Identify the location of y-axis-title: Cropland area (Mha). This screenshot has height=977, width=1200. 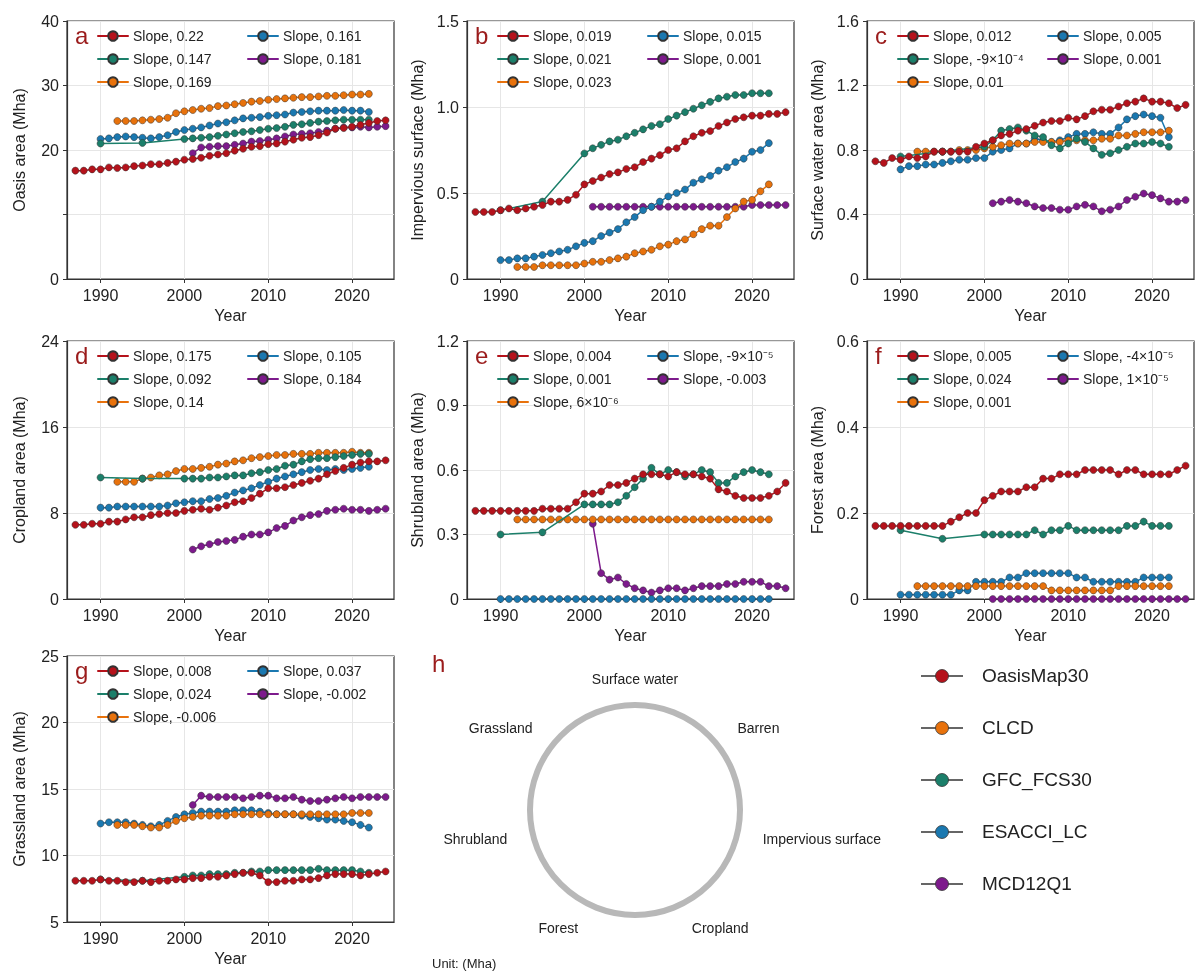
(19, 470).